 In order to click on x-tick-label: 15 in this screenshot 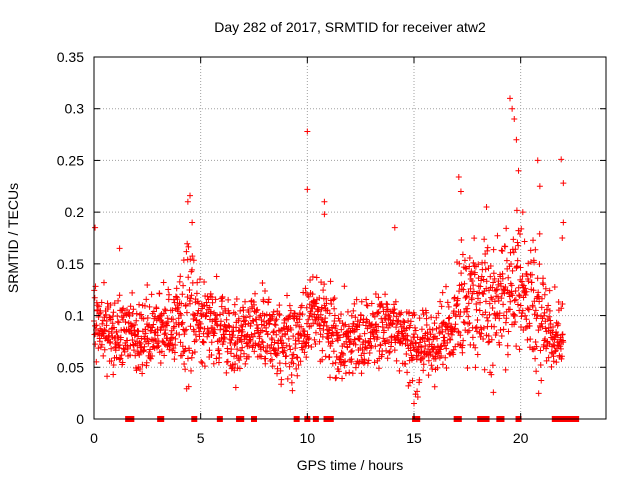, I will do `click(414, 438)`.